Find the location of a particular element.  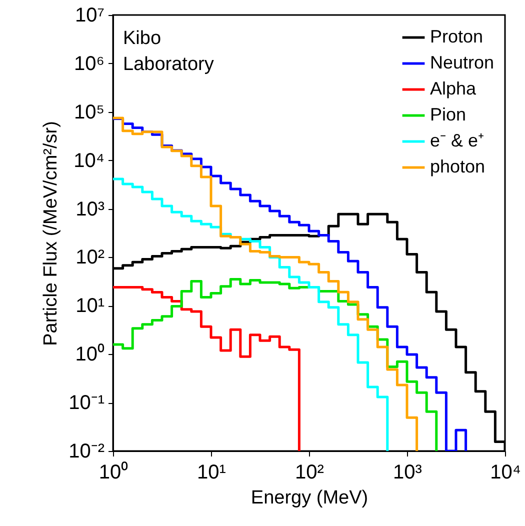

y-tick-label: 10⁵ is located at coordinates (89, 112).